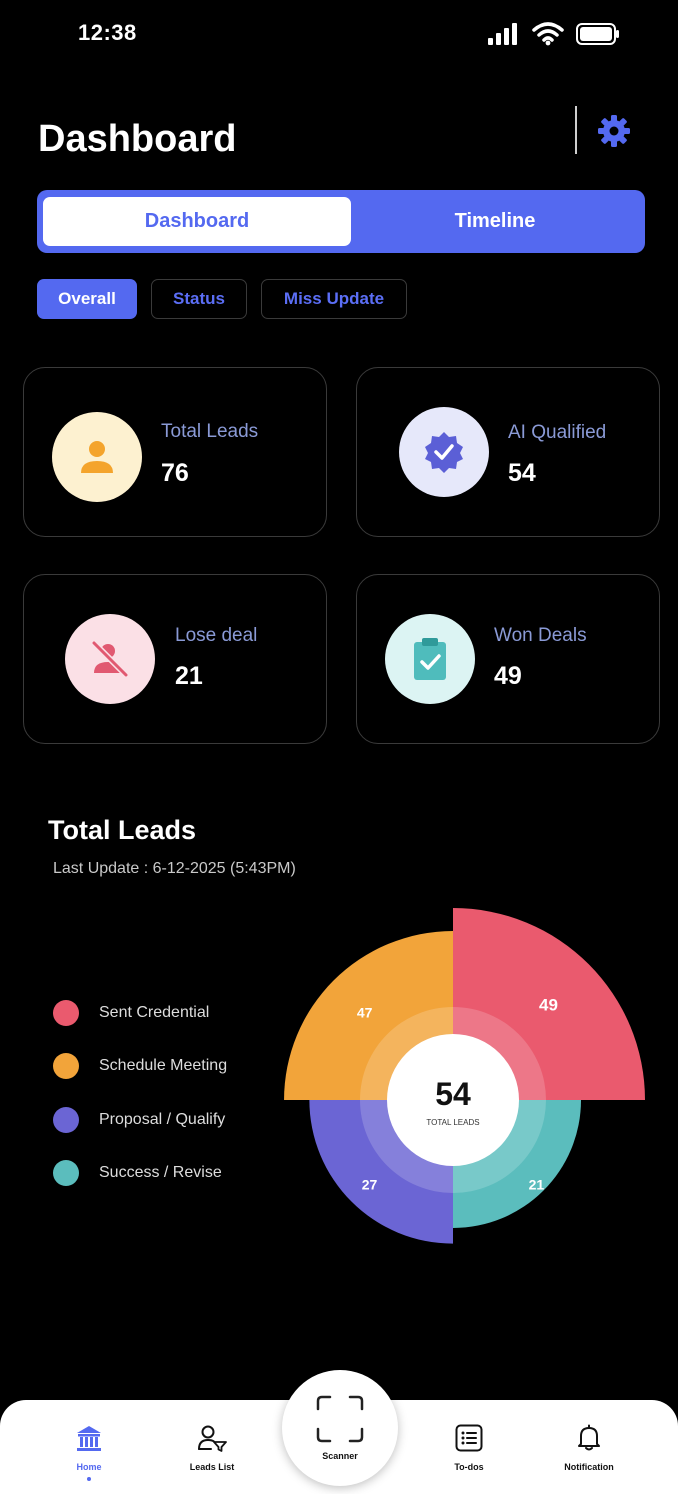  What do you see at coordinates (160, 1172) in the screenshot?
I see `legend-label: Success / Revise` at bounding box center [160, 1172].